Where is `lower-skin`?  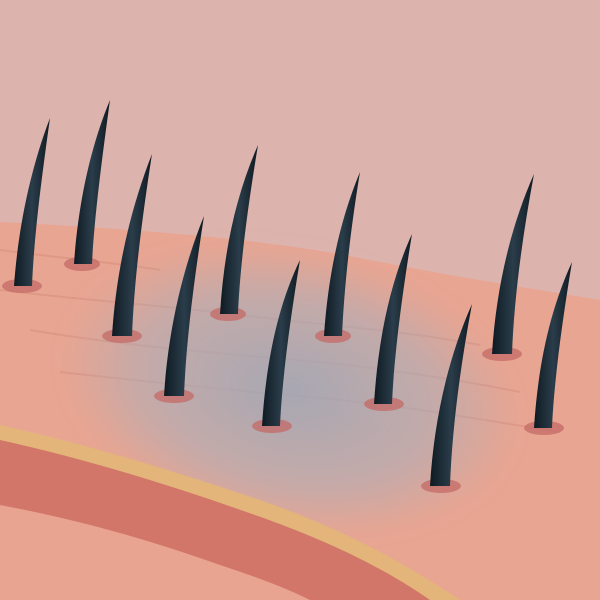 lower-skin is located at coordinates (155, 552).